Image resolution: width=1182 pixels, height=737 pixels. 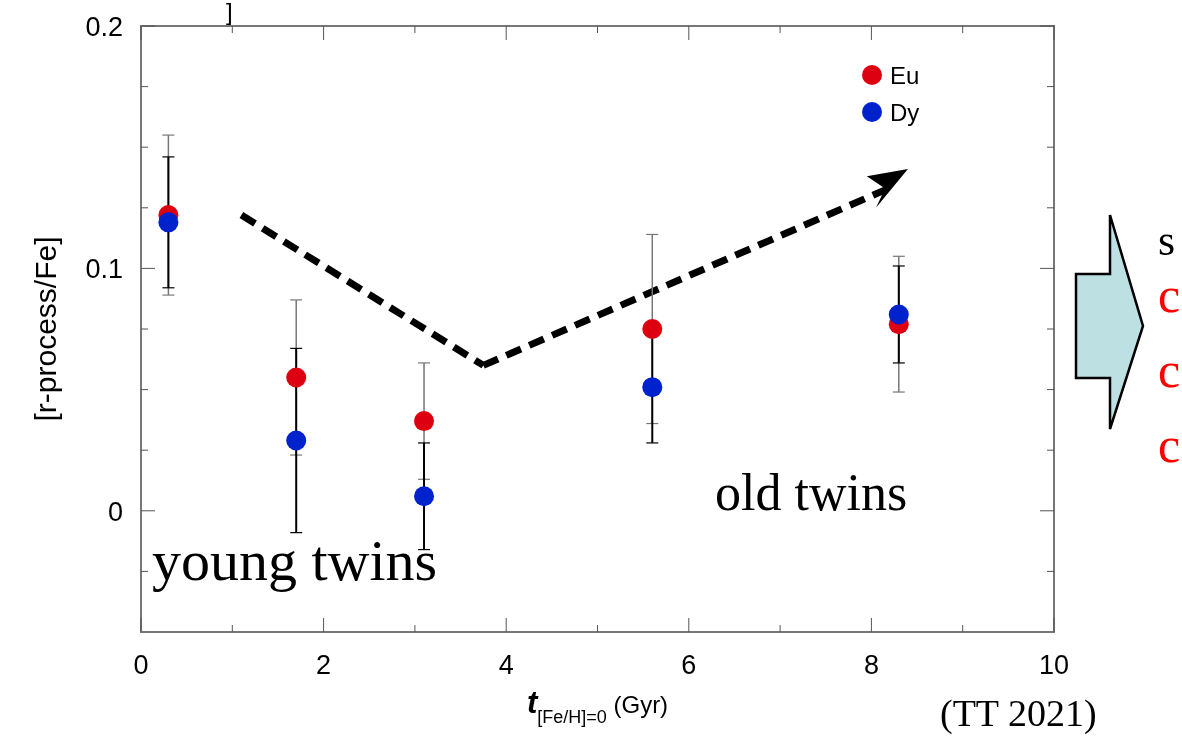 I want to click on annotation: old twins, so click(x=811, y=492).